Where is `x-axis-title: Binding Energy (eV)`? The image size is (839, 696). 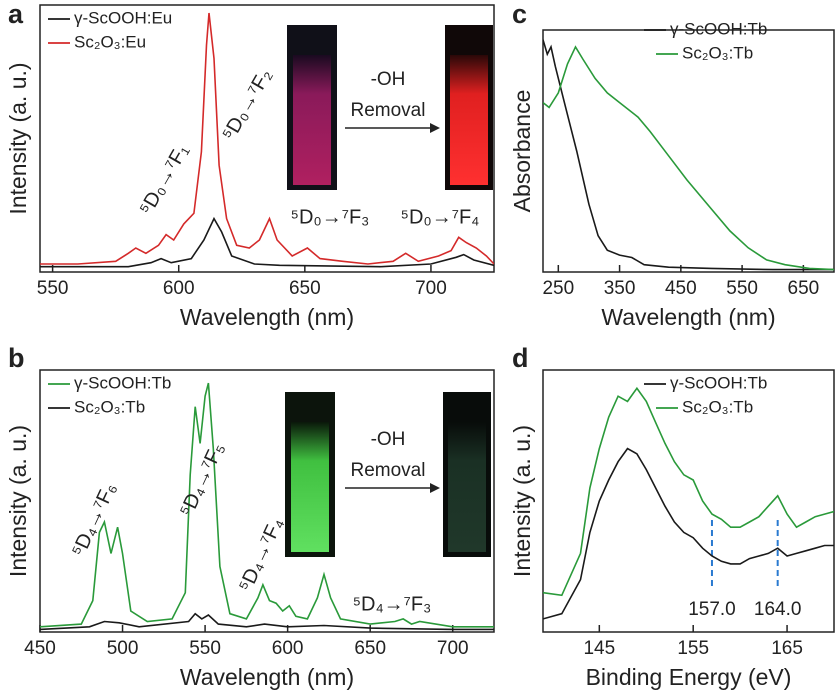 x-axis-title: Binding Energy (eV) is located at coordinates (689, 677).